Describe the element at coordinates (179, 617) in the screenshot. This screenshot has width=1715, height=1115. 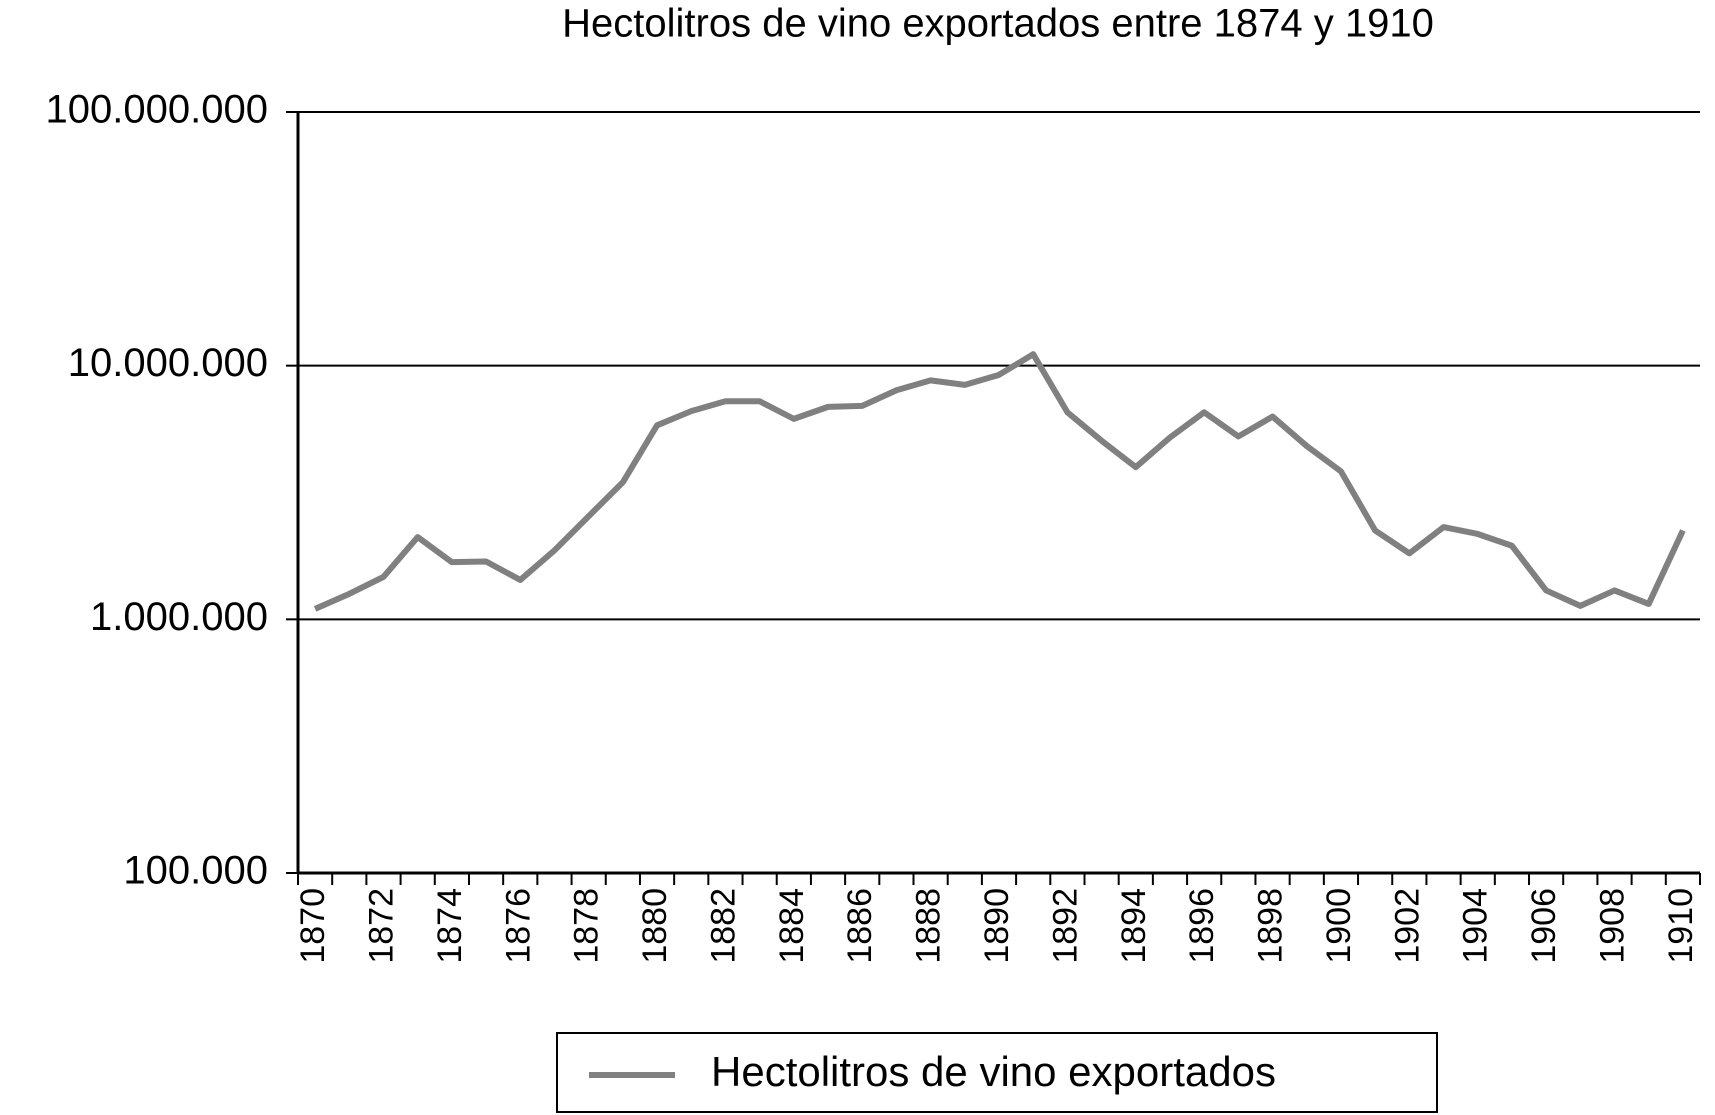
I see `y-tick-label: 1.000.000` at that location.